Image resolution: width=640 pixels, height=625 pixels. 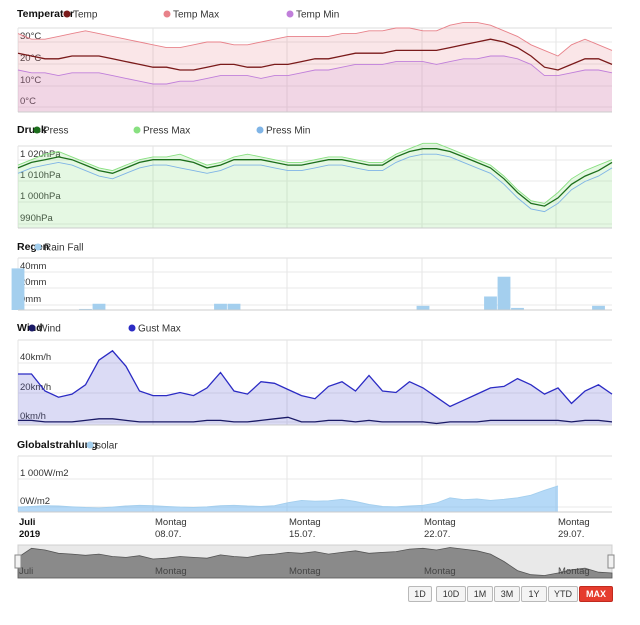 I want to click on y-tick-label: 0°C, so click(x=28, y=101).